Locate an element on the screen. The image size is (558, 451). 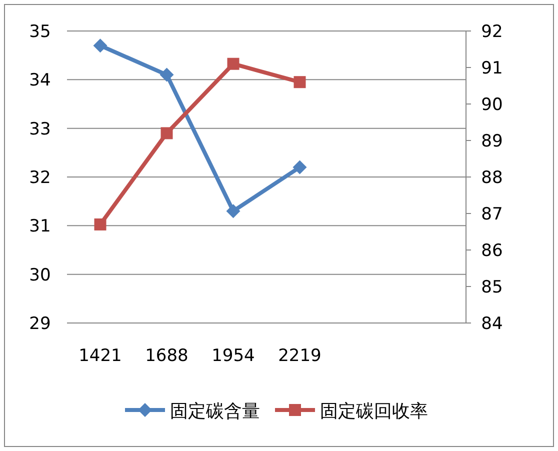
y-tick-label: 35 is located at coordinates (40, 32).